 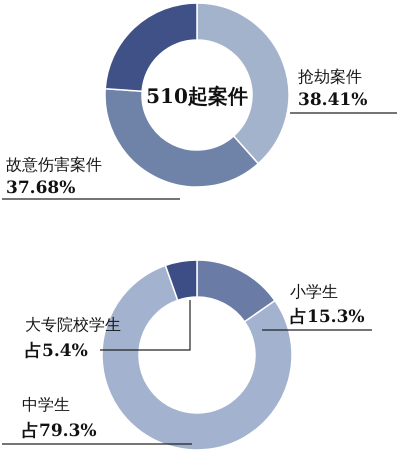 What do you see at coordinates (73, 324) in the screenshot?
I see `slice-label: 大专院校学生` at bounding box center [73, 324].